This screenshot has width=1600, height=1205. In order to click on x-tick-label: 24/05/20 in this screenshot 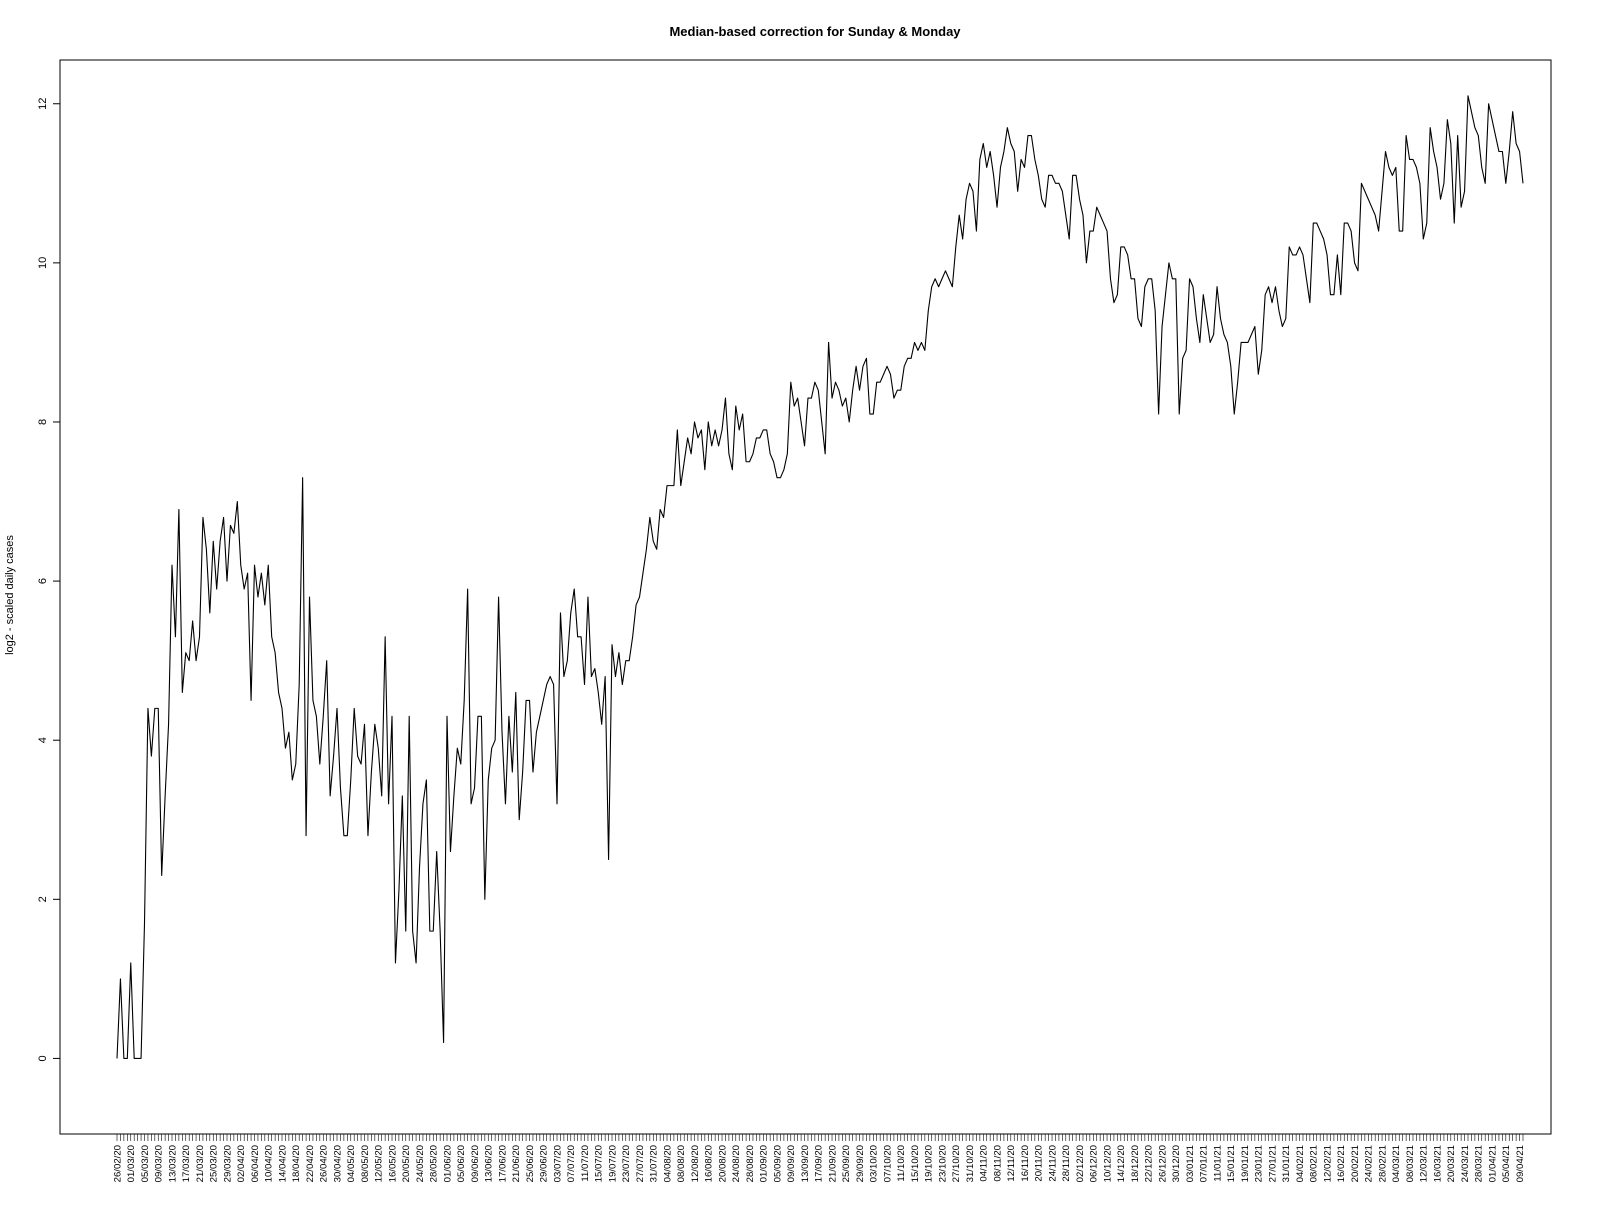, I will do `click(420, 1163)`.